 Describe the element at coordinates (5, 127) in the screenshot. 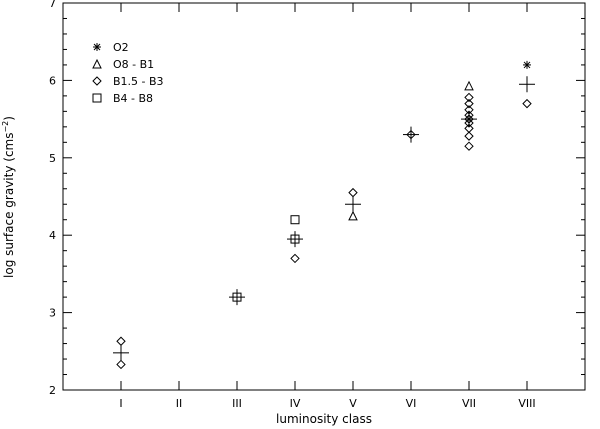

I see `y-axis-title-superscript: −2` at that location.